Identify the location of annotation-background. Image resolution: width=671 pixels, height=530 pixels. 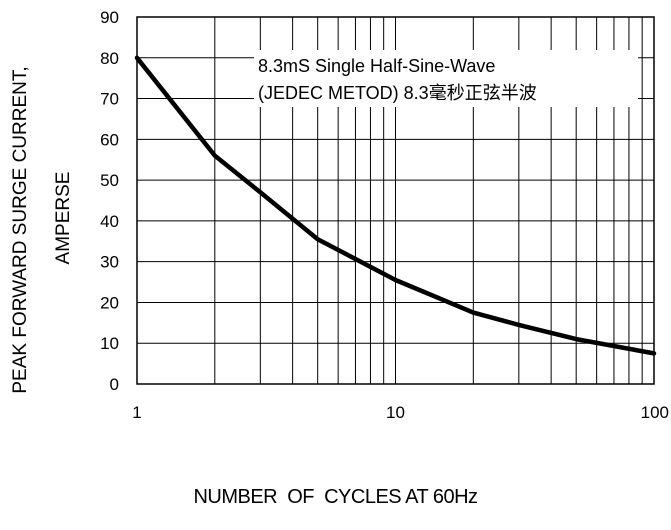
(446, 78).